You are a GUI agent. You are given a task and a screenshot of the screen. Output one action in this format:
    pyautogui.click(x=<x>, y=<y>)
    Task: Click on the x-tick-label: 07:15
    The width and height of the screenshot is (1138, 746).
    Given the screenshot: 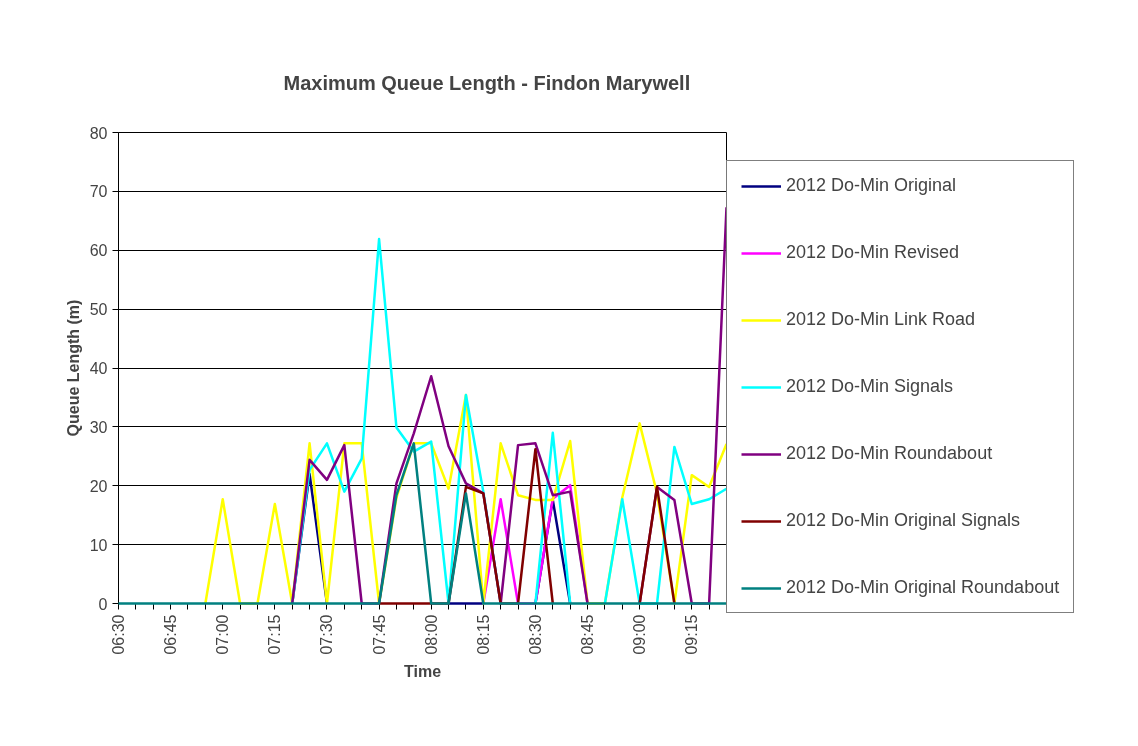 What is the action you would take?
    pyautogui.click(x=275, y=634)
    